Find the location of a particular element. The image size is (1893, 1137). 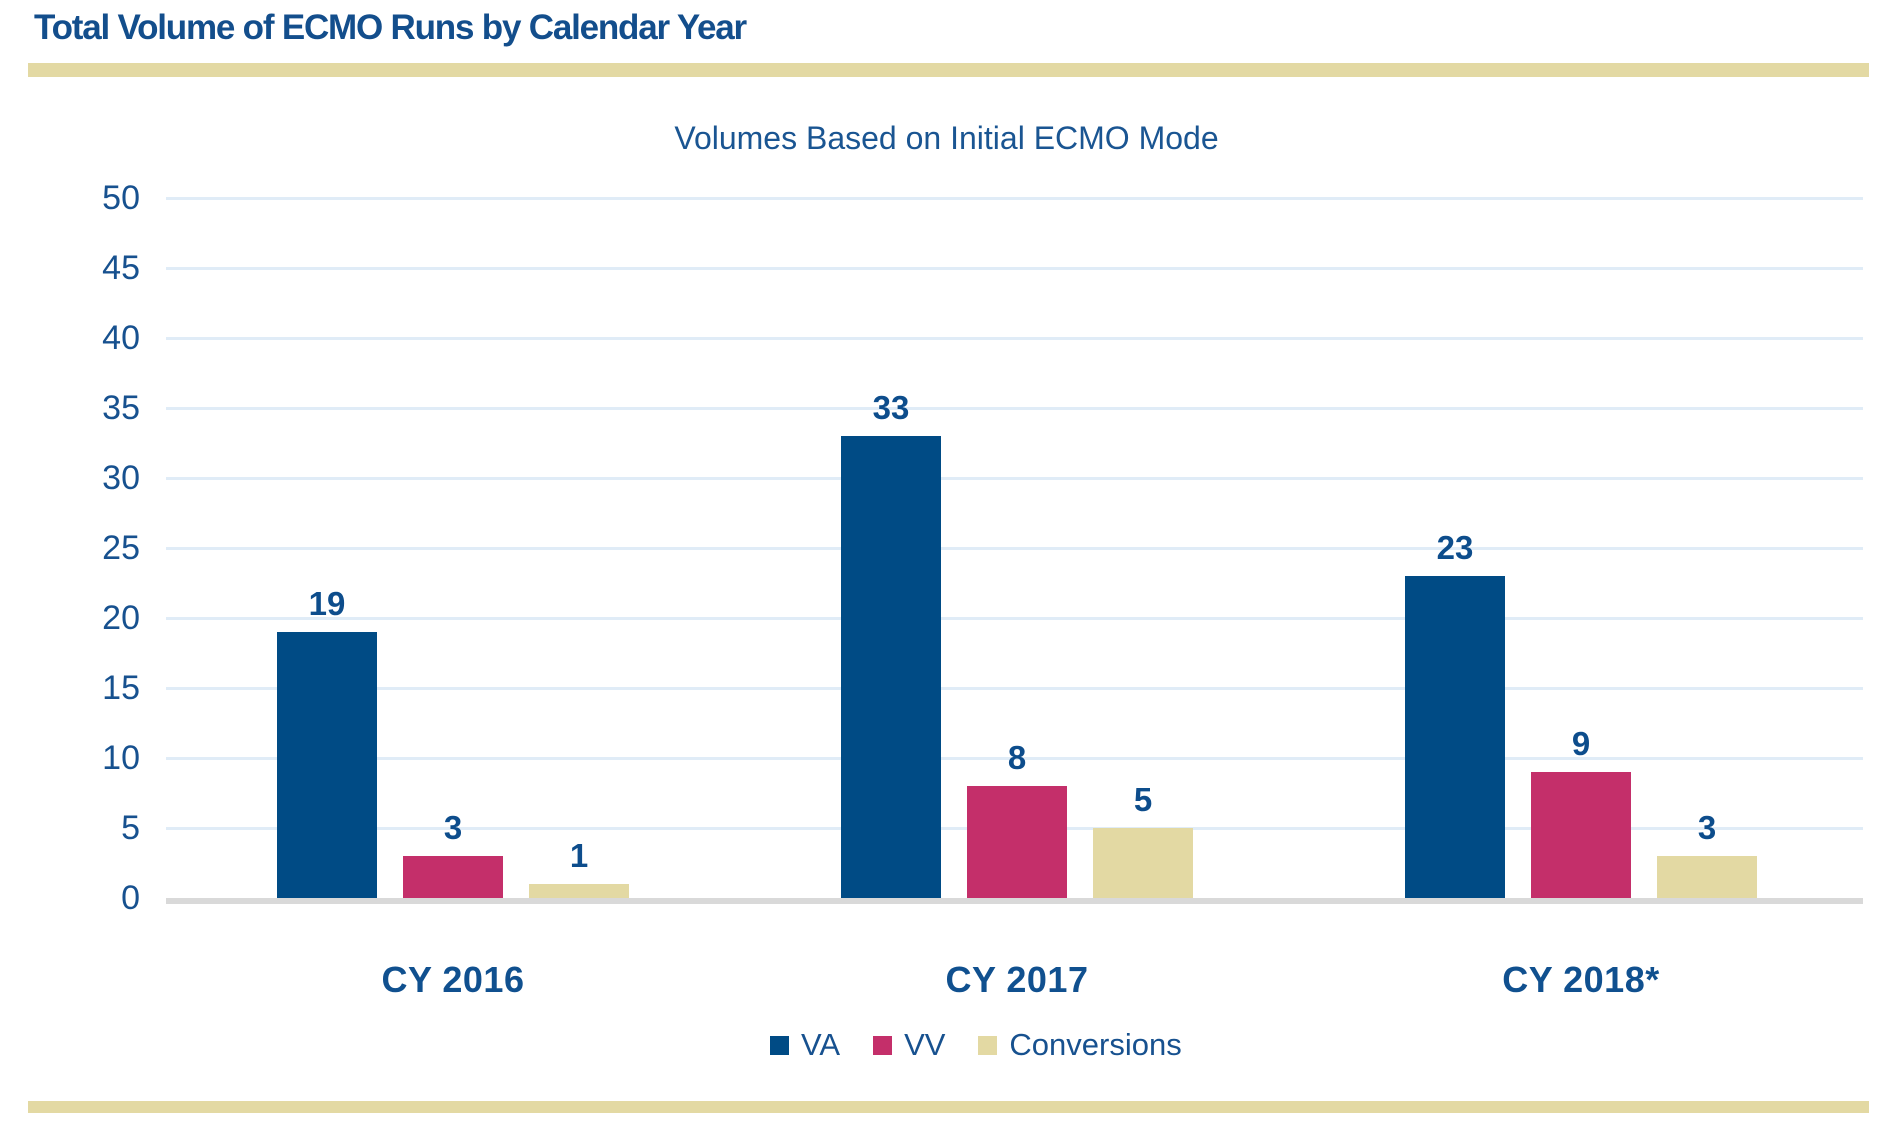

legend-item-va: VA is located at coordinates (805, 1045).